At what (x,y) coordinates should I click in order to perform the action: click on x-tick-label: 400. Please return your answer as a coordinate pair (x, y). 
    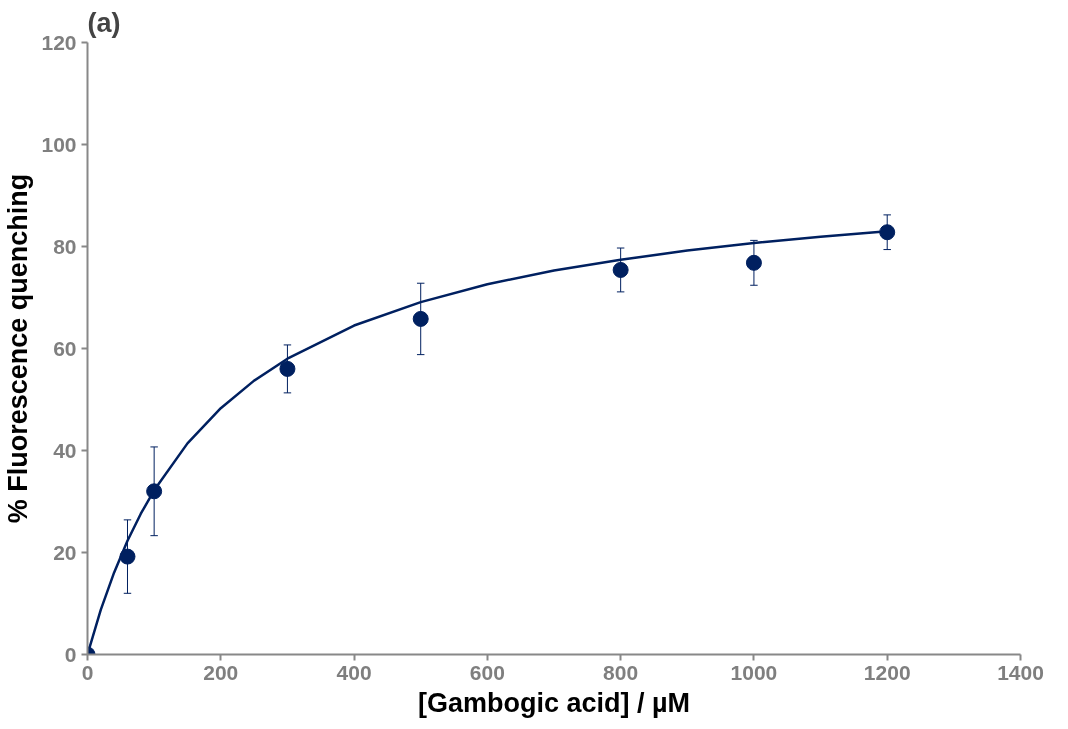
    Looking at the image, I should click on (354, 672).